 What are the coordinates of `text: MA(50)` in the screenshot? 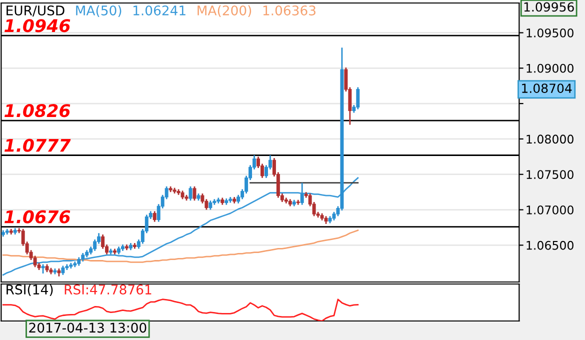 It's located at (99, 11).